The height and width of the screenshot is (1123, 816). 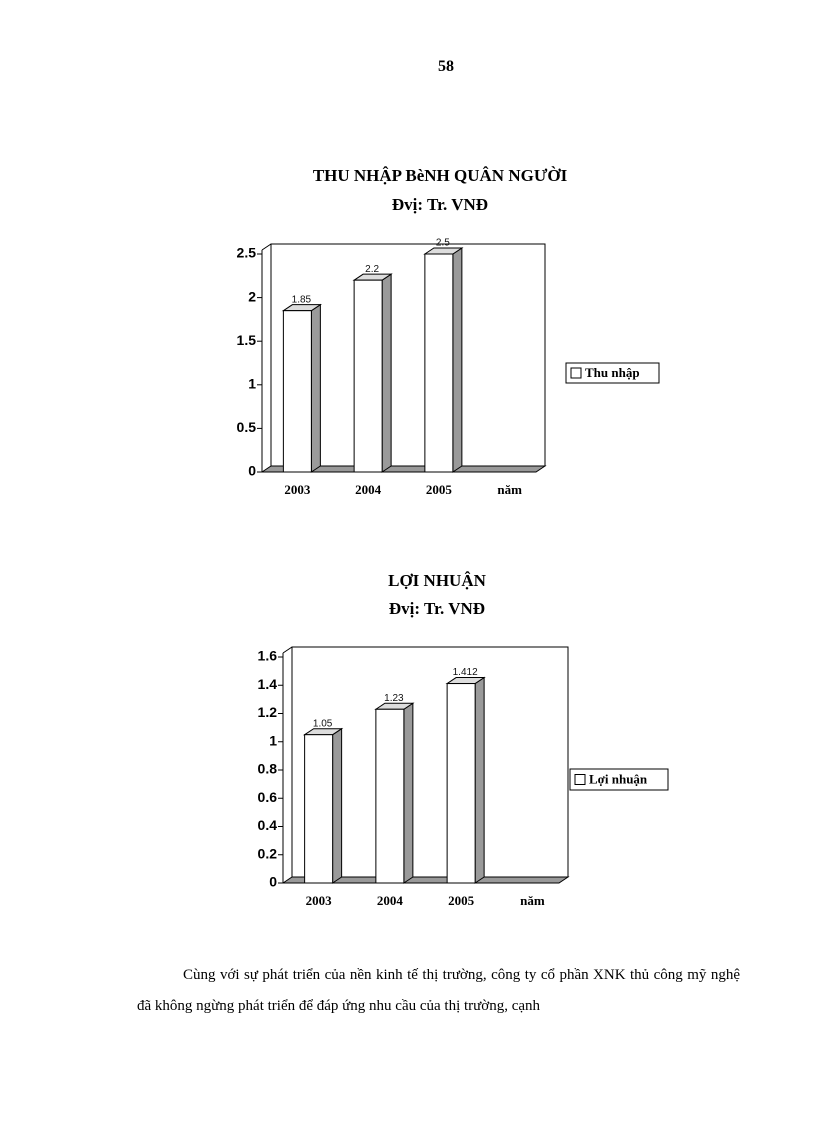 I want to click on y-tick-label: 1.5, so click(x=247, y=340).